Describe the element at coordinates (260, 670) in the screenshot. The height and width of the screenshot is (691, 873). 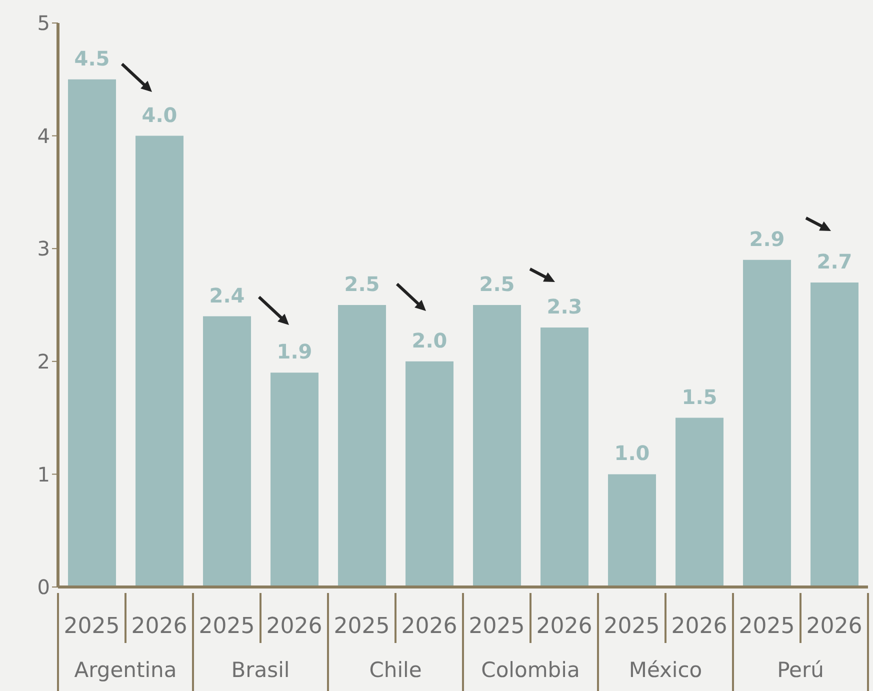
I see `text: Brasil` at that location.